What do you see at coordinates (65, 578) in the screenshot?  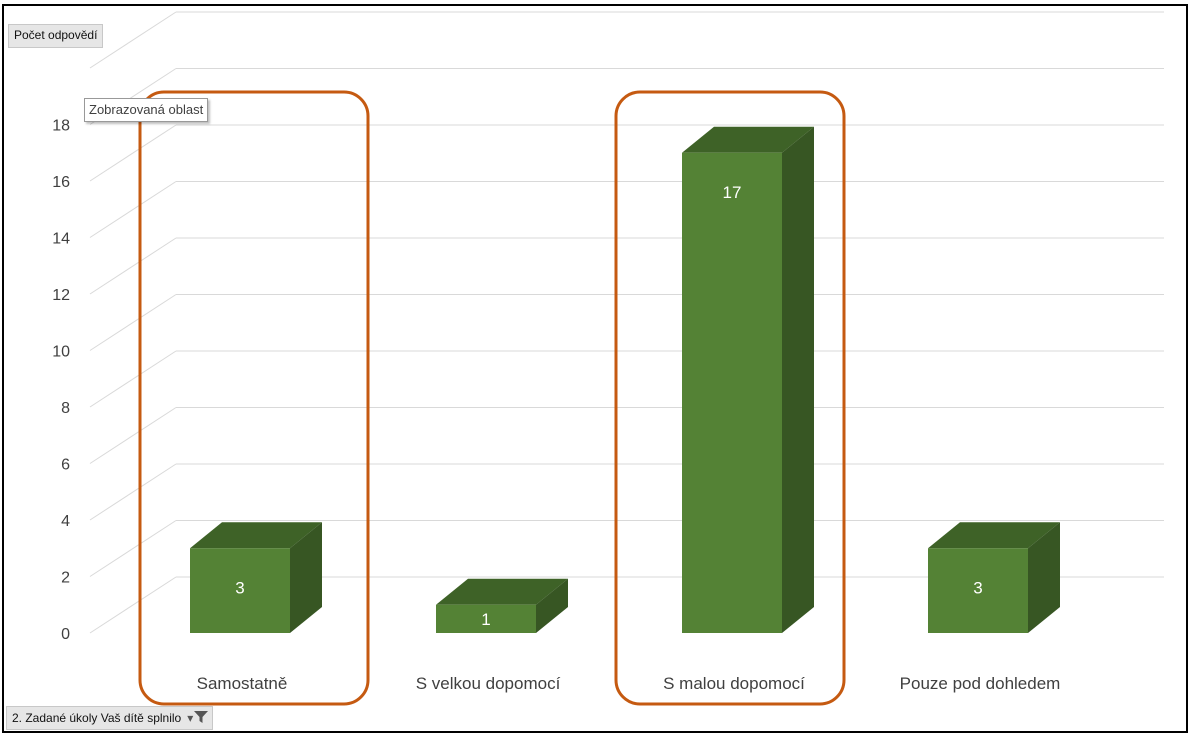 I see `y-tick-label: 2` at bounding box center [65, 578].